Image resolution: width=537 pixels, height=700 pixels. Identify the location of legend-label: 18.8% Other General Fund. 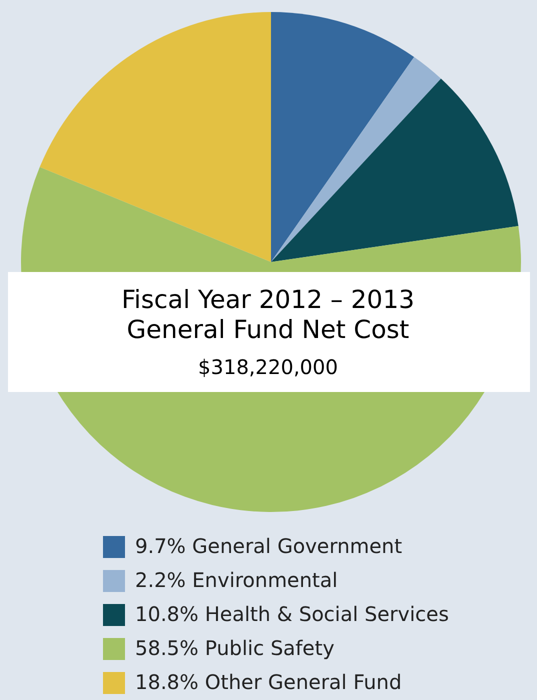
(268, 682).